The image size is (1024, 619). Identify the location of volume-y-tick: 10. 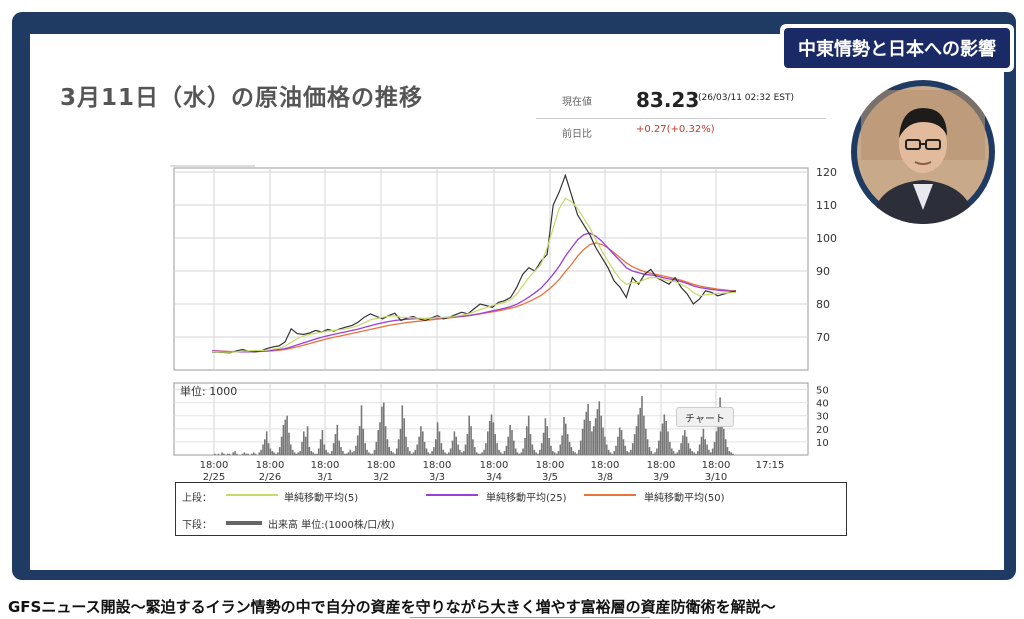
(822, 443).